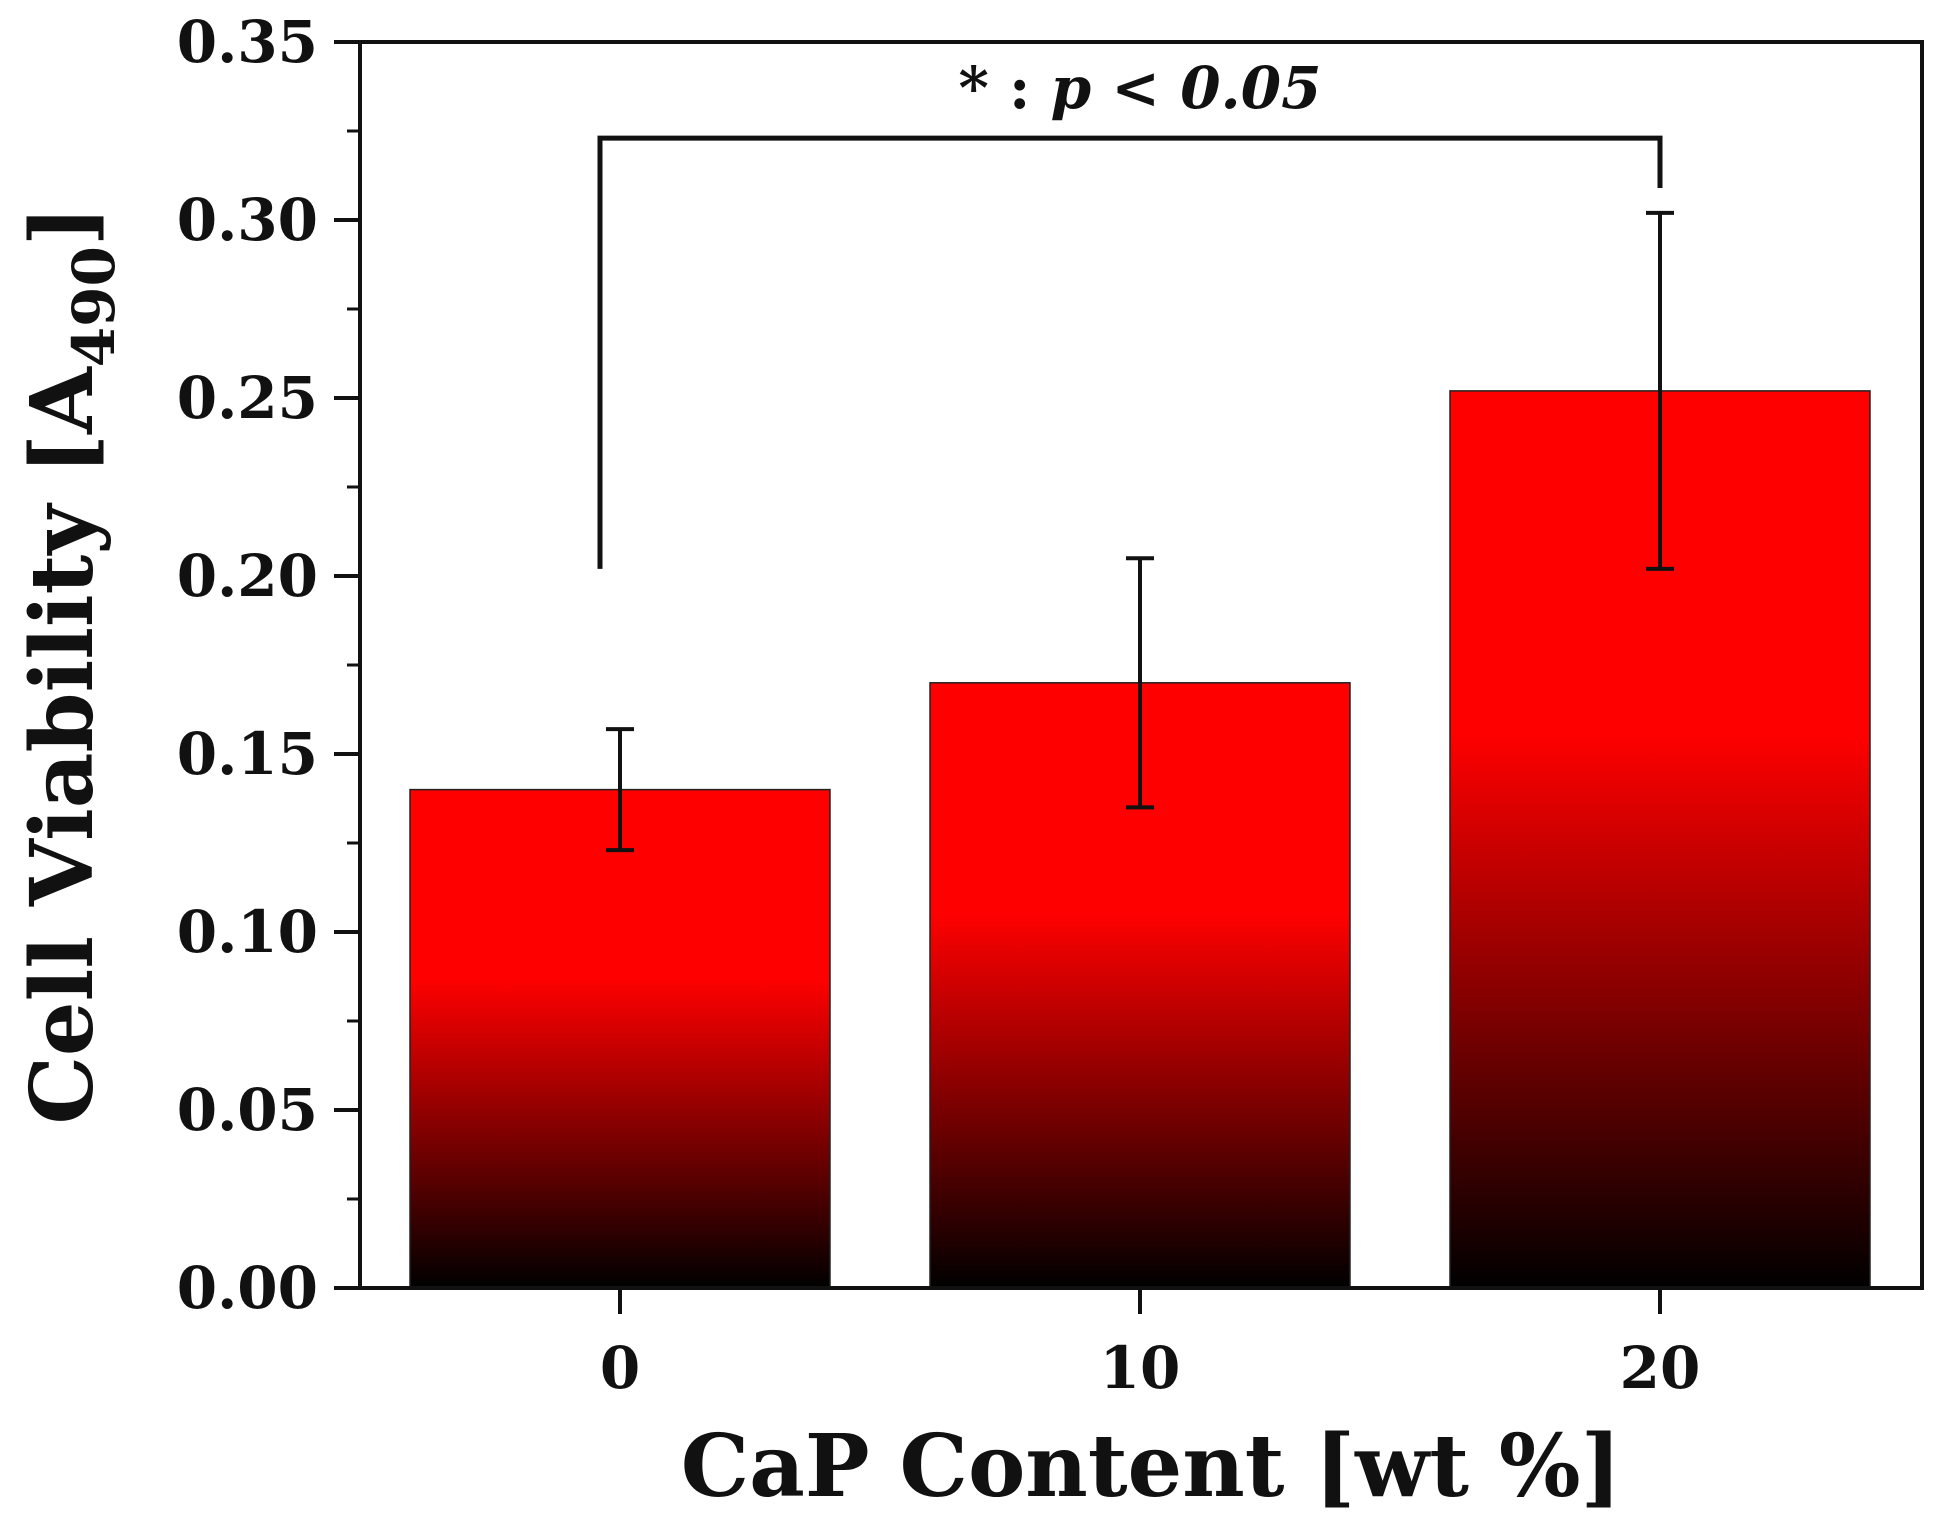 This screenshot has height=1534, width=1941. Describe the element at coordinates (247, 576) in the screenshot. I see `y-tick-label: 0.20` at that location.